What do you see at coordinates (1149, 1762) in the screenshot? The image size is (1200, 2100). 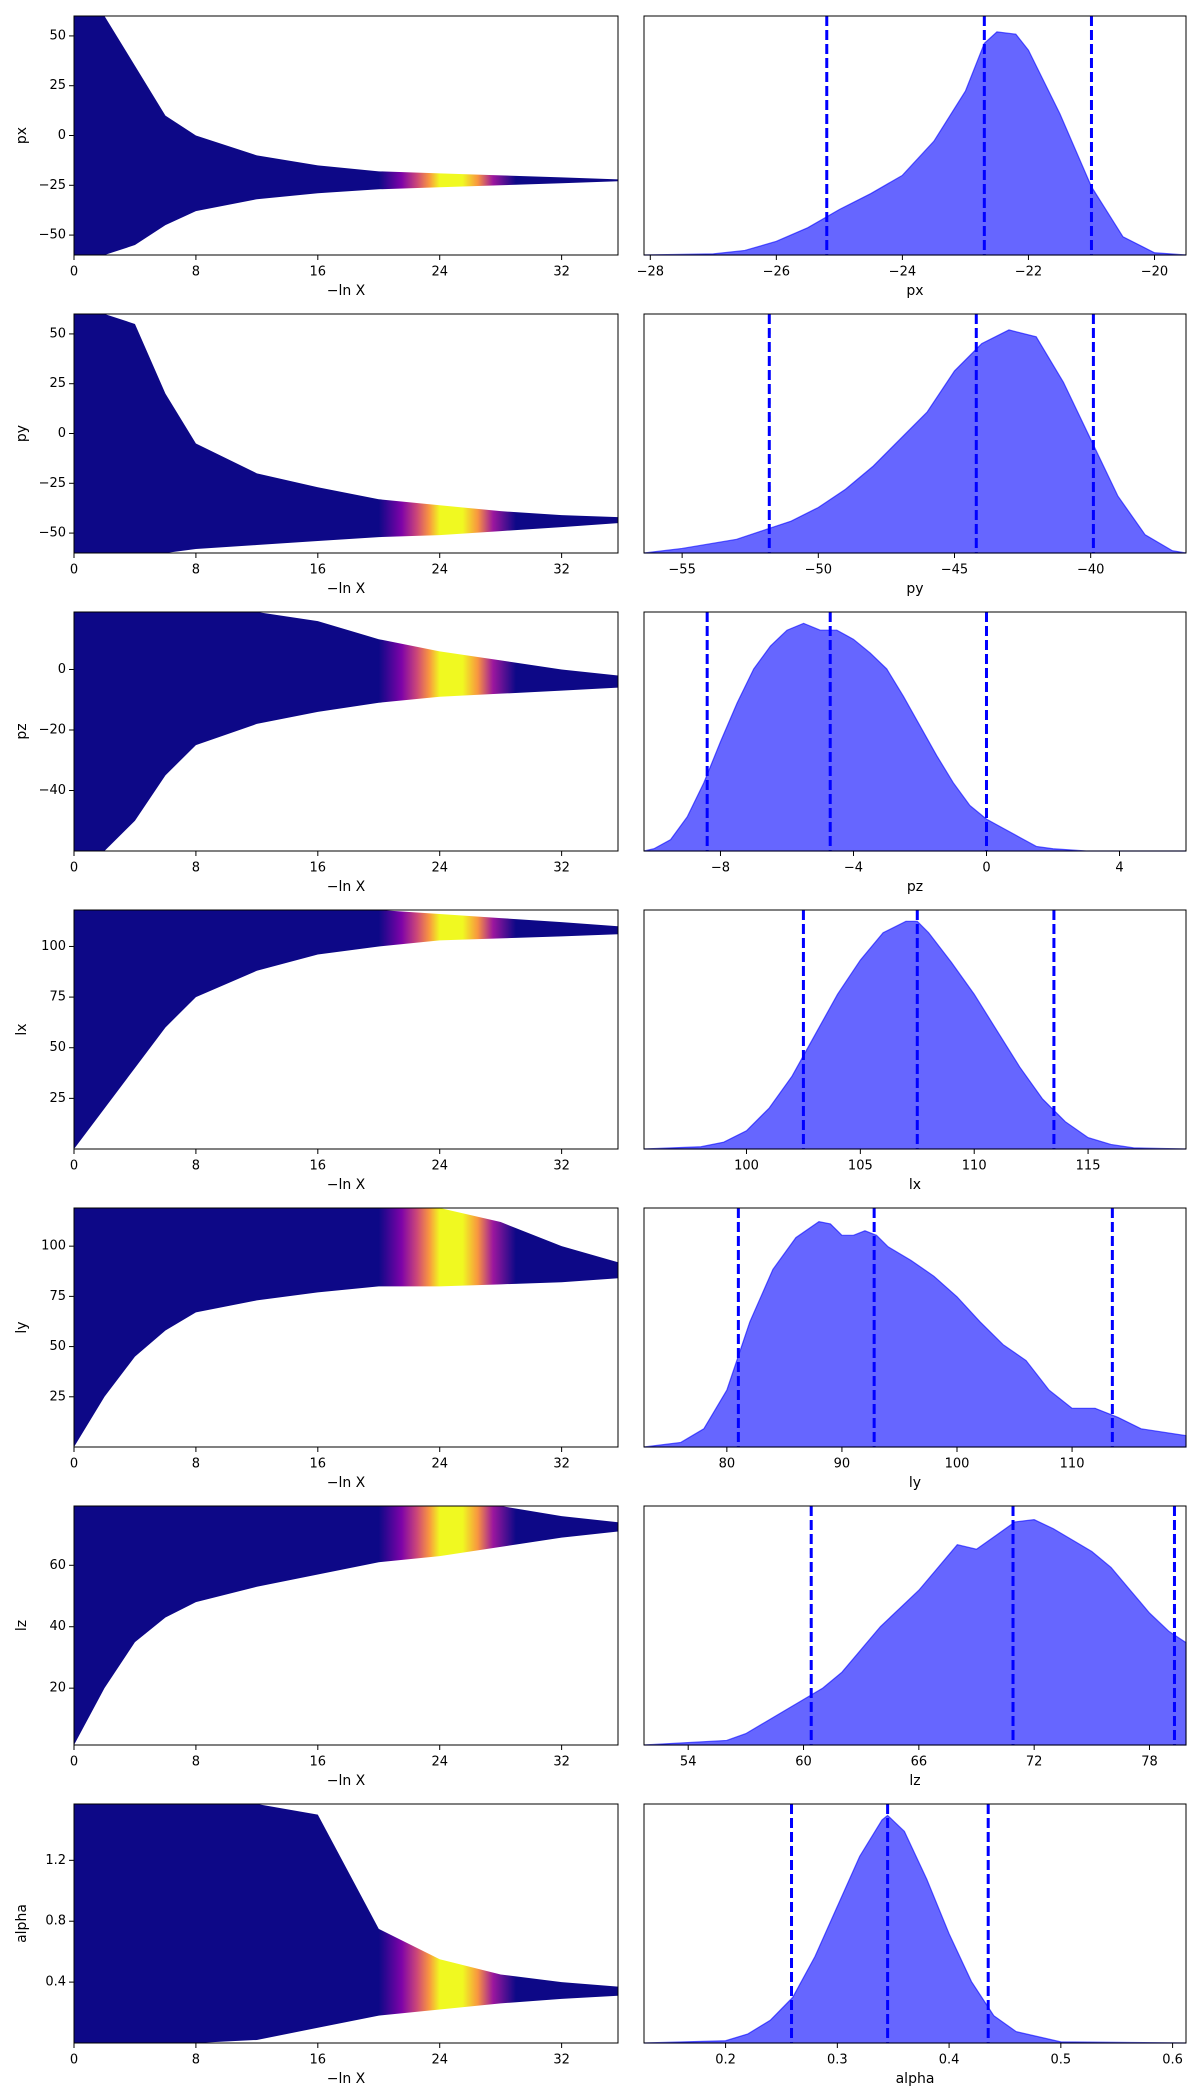 I see `x-tick-label: 78` at bounding box center [1149, 1762].